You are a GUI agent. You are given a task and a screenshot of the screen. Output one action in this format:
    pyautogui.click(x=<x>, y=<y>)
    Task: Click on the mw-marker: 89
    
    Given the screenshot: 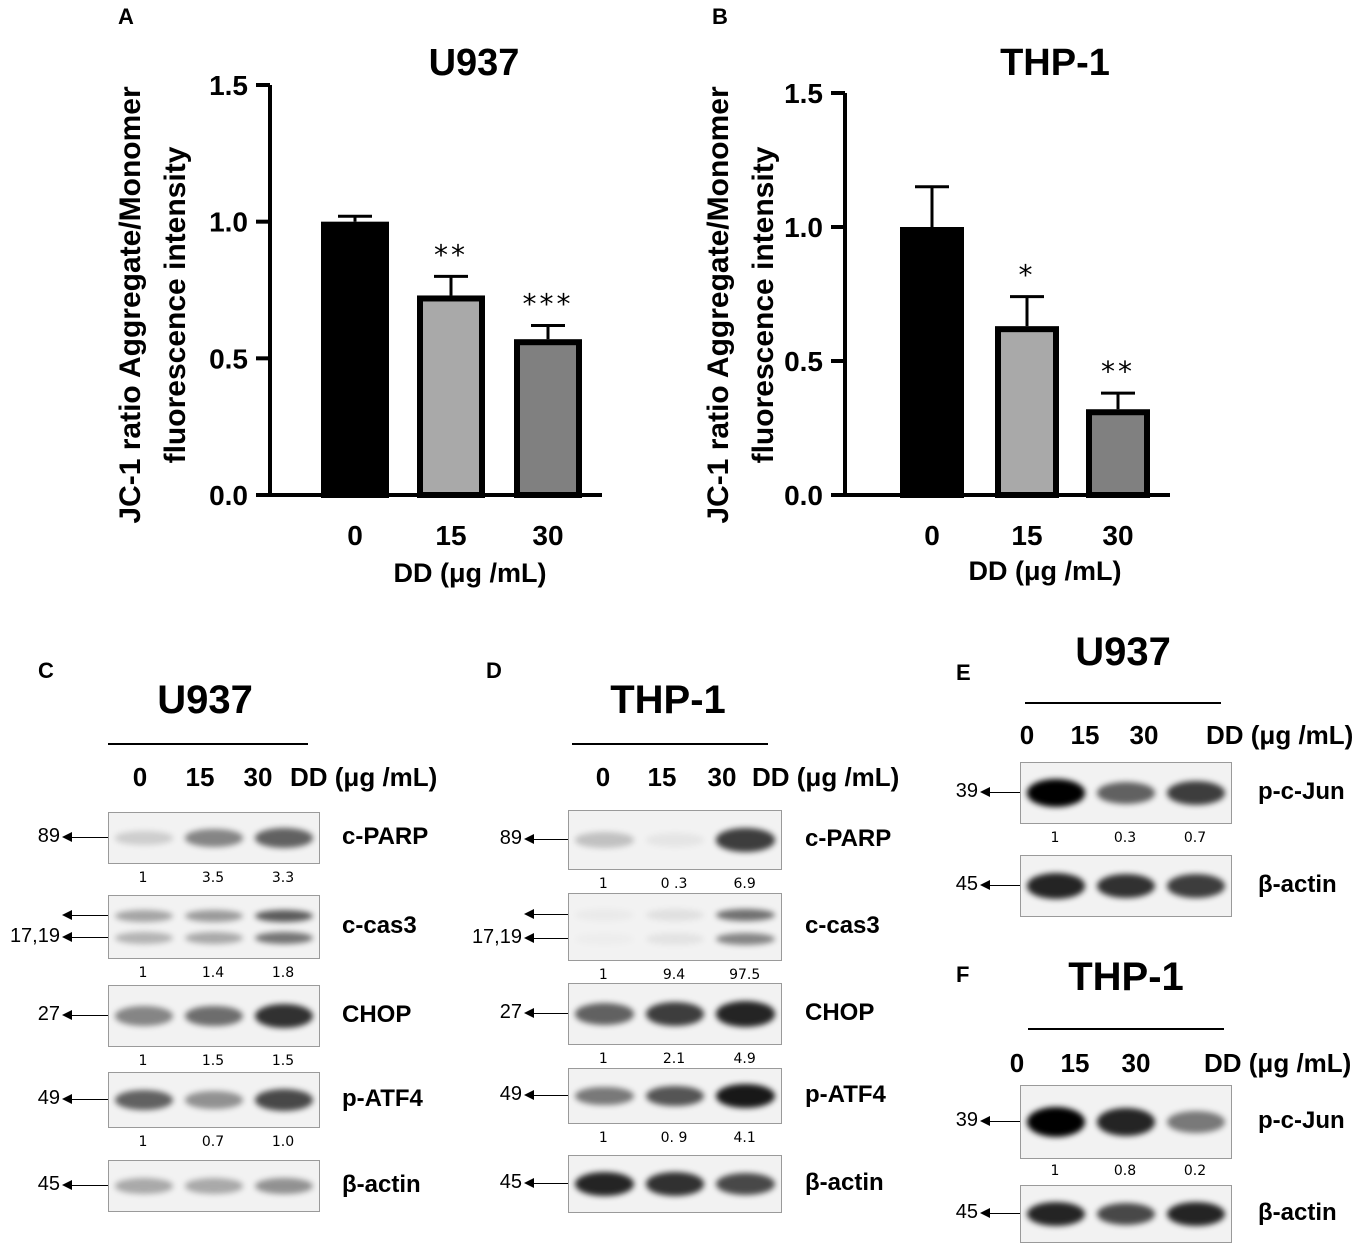 What is the action you would take?
    pyautogui.click(x=510, y=838)
    